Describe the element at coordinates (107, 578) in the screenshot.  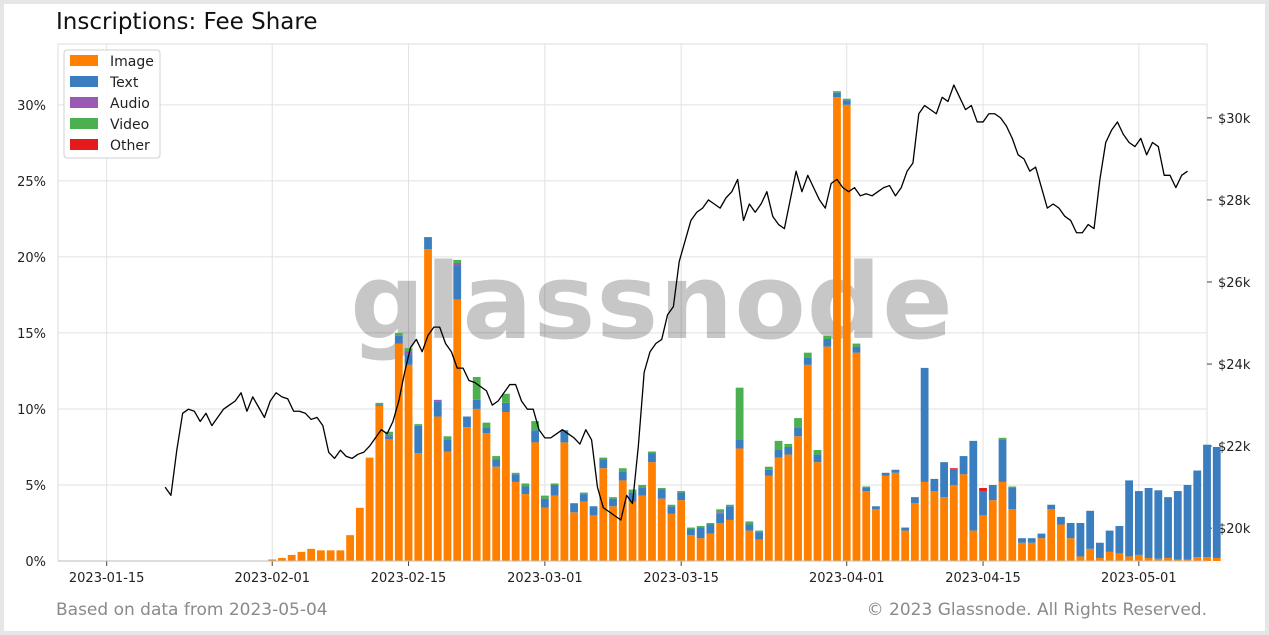
I see `x-tick-label: 2023-01-15` at that location.